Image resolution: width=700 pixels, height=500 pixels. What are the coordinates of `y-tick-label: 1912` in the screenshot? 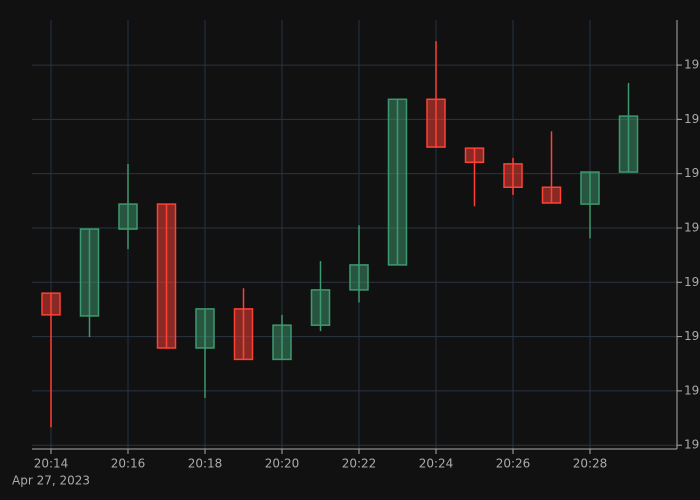 It's located at (692, 336).